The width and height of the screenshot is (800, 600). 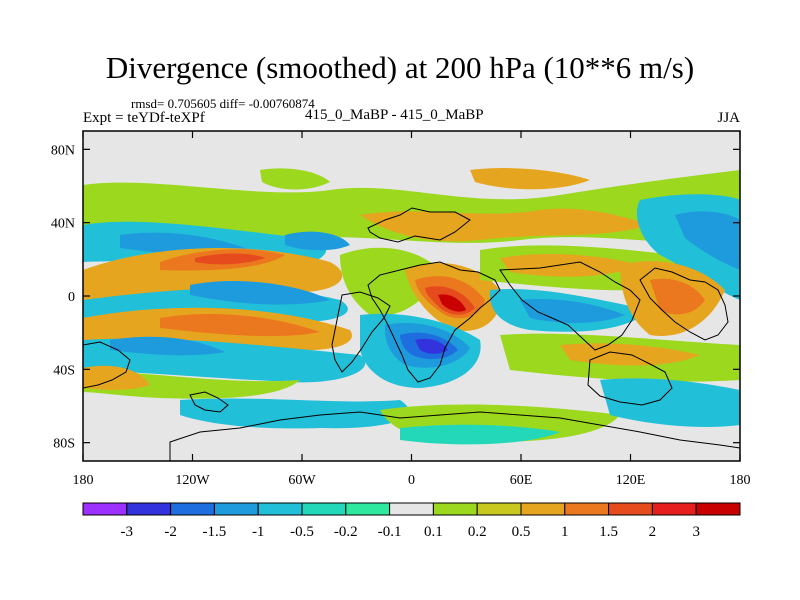 What do you see at coordinates (394, 115) in the screenshot?
I see `center-subtitle: 415_0_MaBP - 415_0_MaBP` at bounding box center [394, 115].